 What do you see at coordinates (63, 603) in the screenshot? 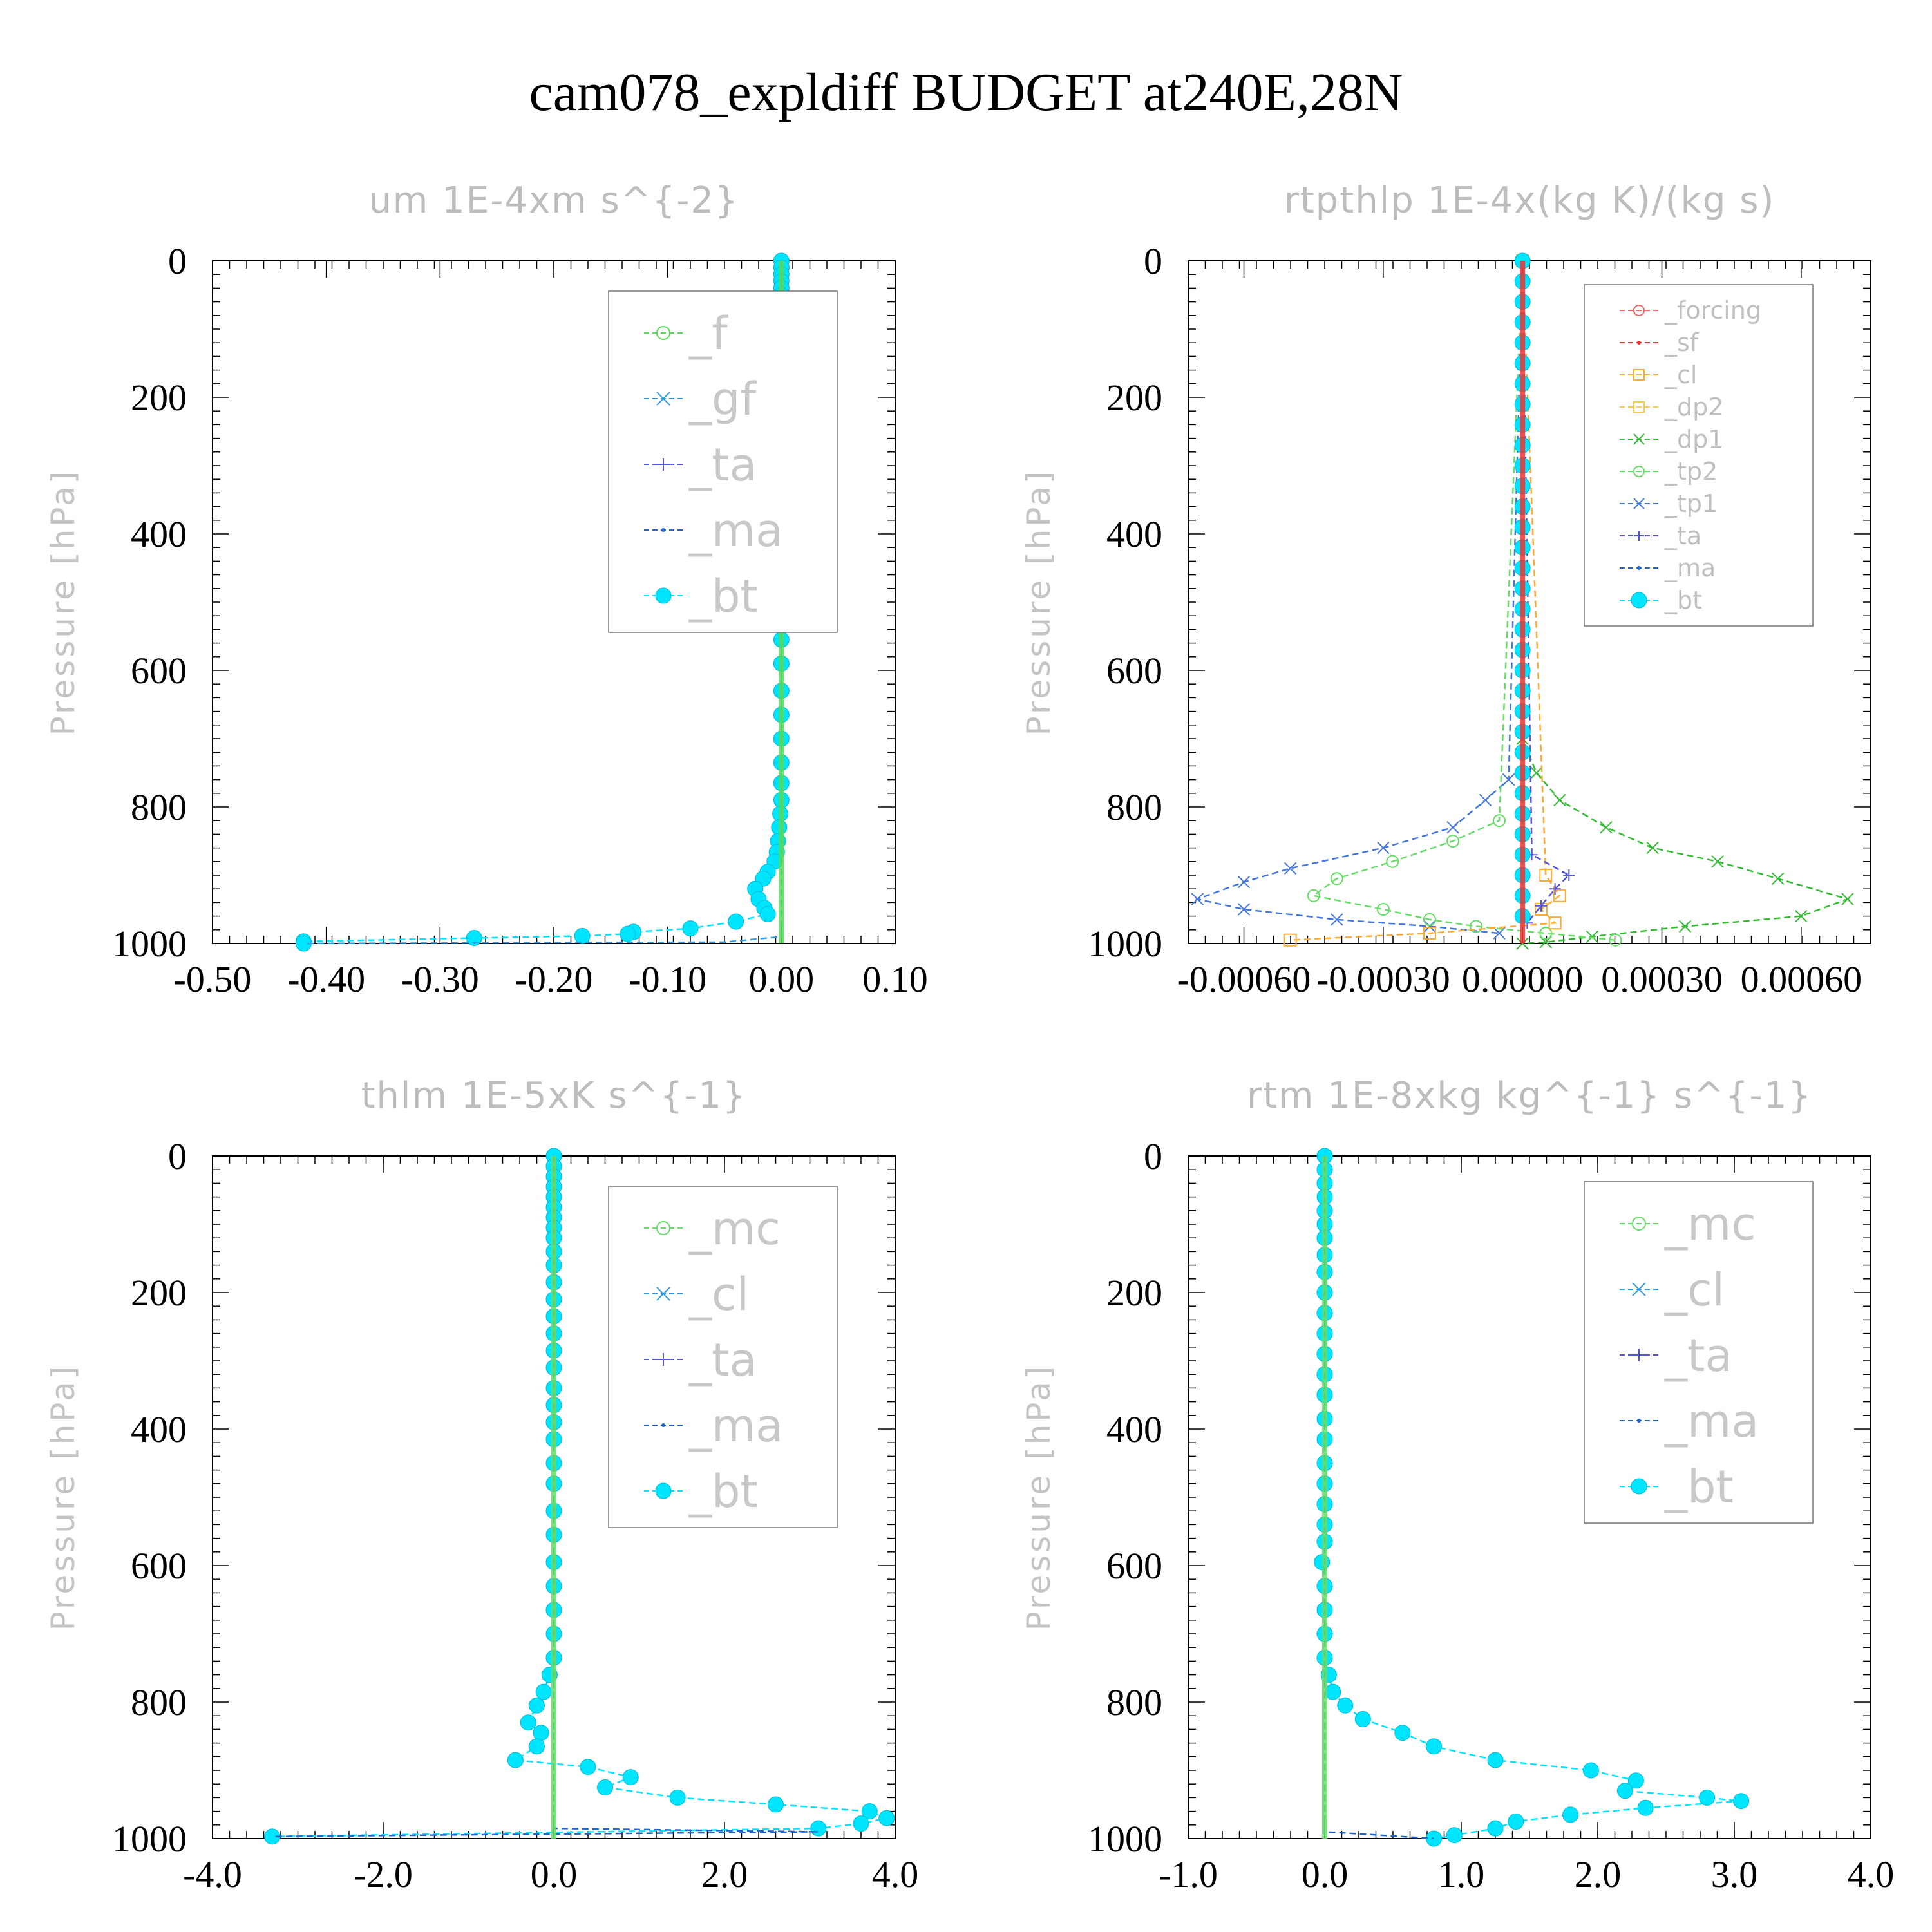
I see `y-axis-label: Pressure [hPa]` at bounding box center [63, 603].